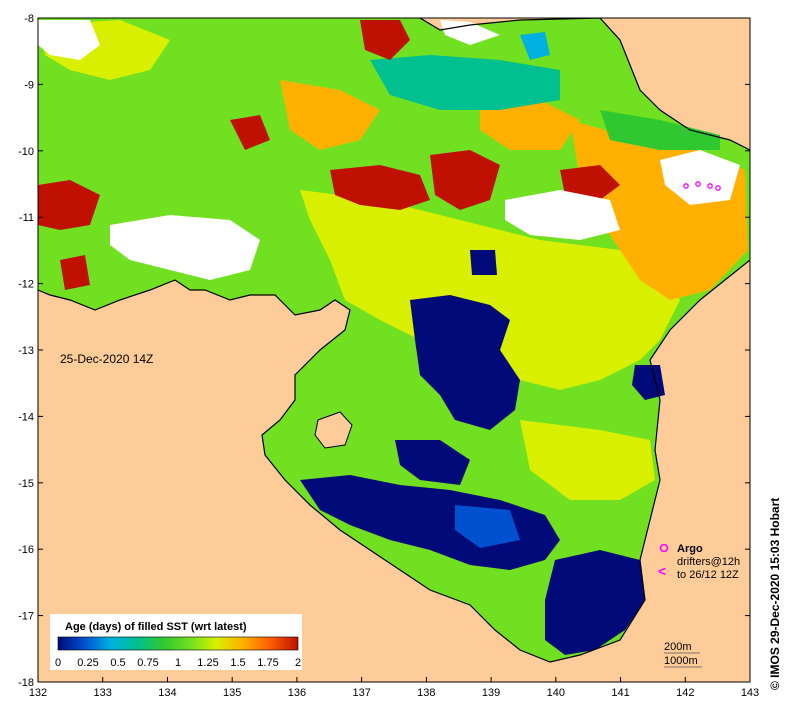 This screenshot has height=716, width=791. I want to click on x-tick-label: 139, so click(491, 693).